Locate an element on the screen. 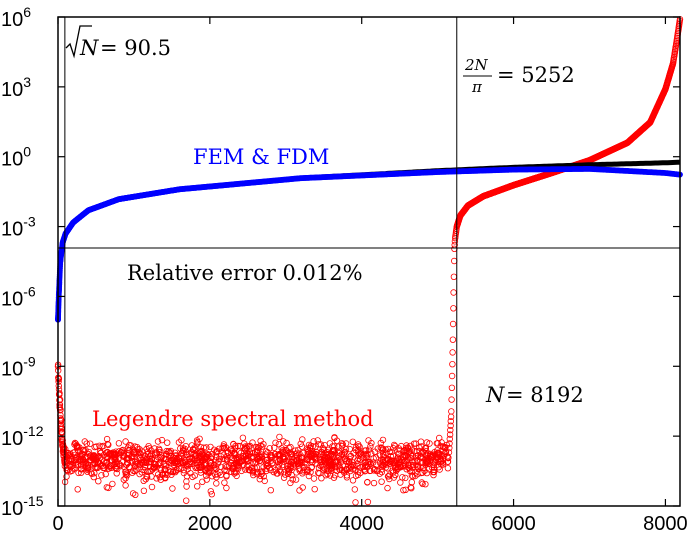 The height and width of the screenshot is (536, 692). annotation-sqrt-n: N = 90.5 is located at coordinates (118, 42).